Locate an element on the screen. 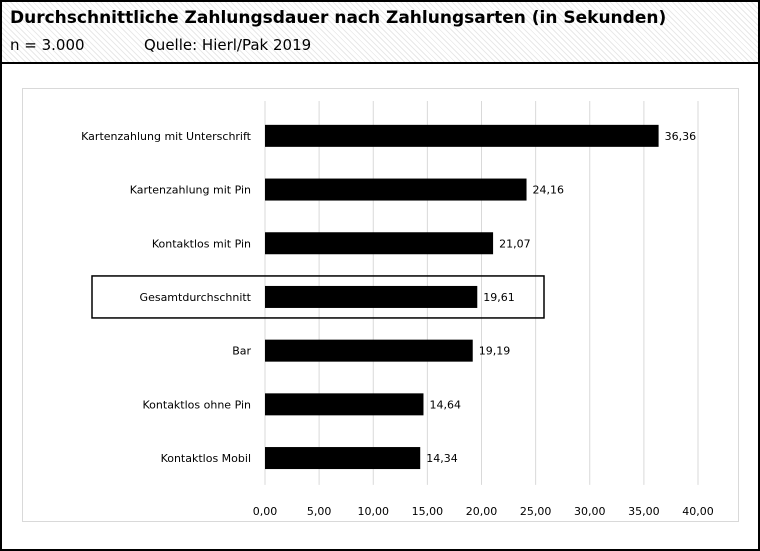  category-label: Kartenzahlung mit Unterschrift is located at coordinates (166, 136).